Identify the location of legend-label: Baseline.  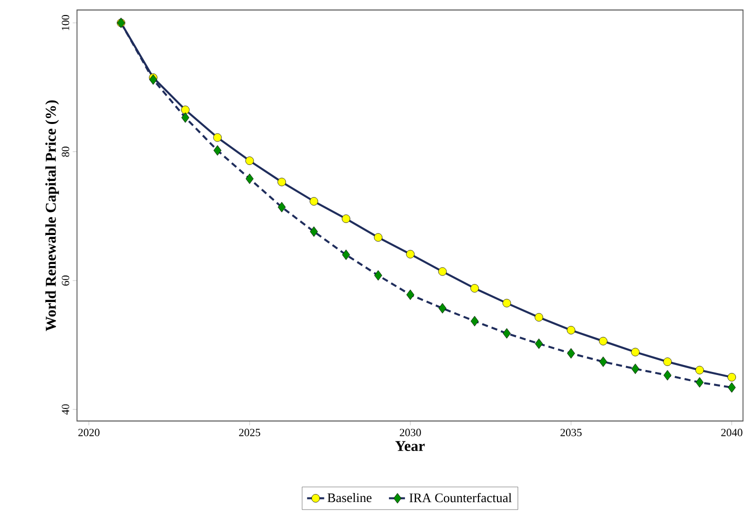
(350, 497).